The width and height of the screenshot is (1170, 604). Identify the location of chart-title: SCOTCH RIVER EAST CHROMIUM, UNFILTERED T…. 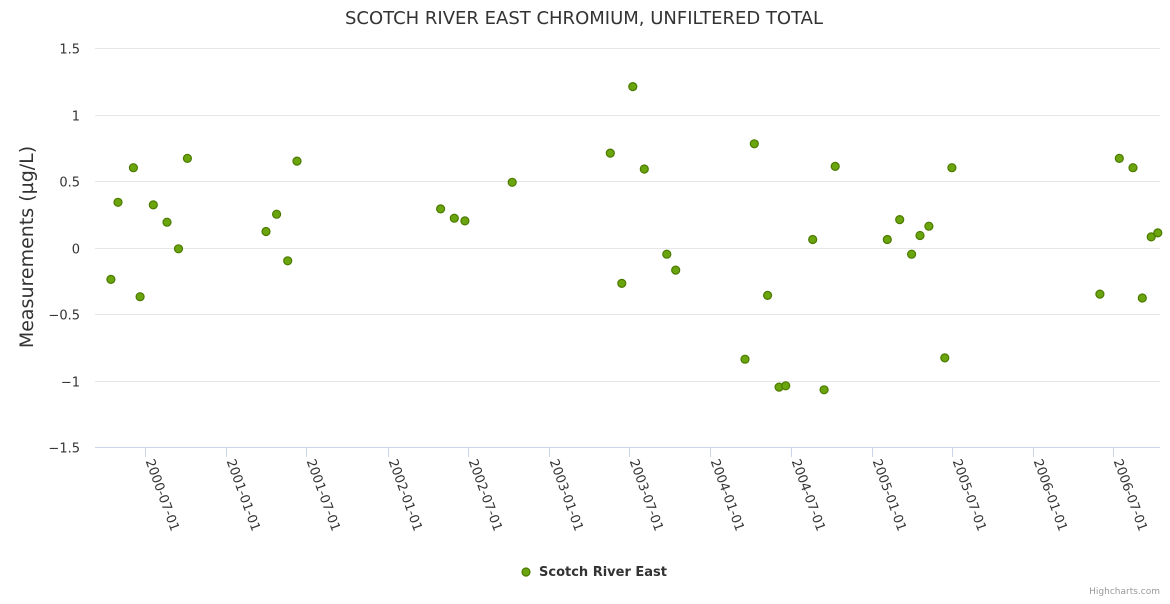
(584, 18).